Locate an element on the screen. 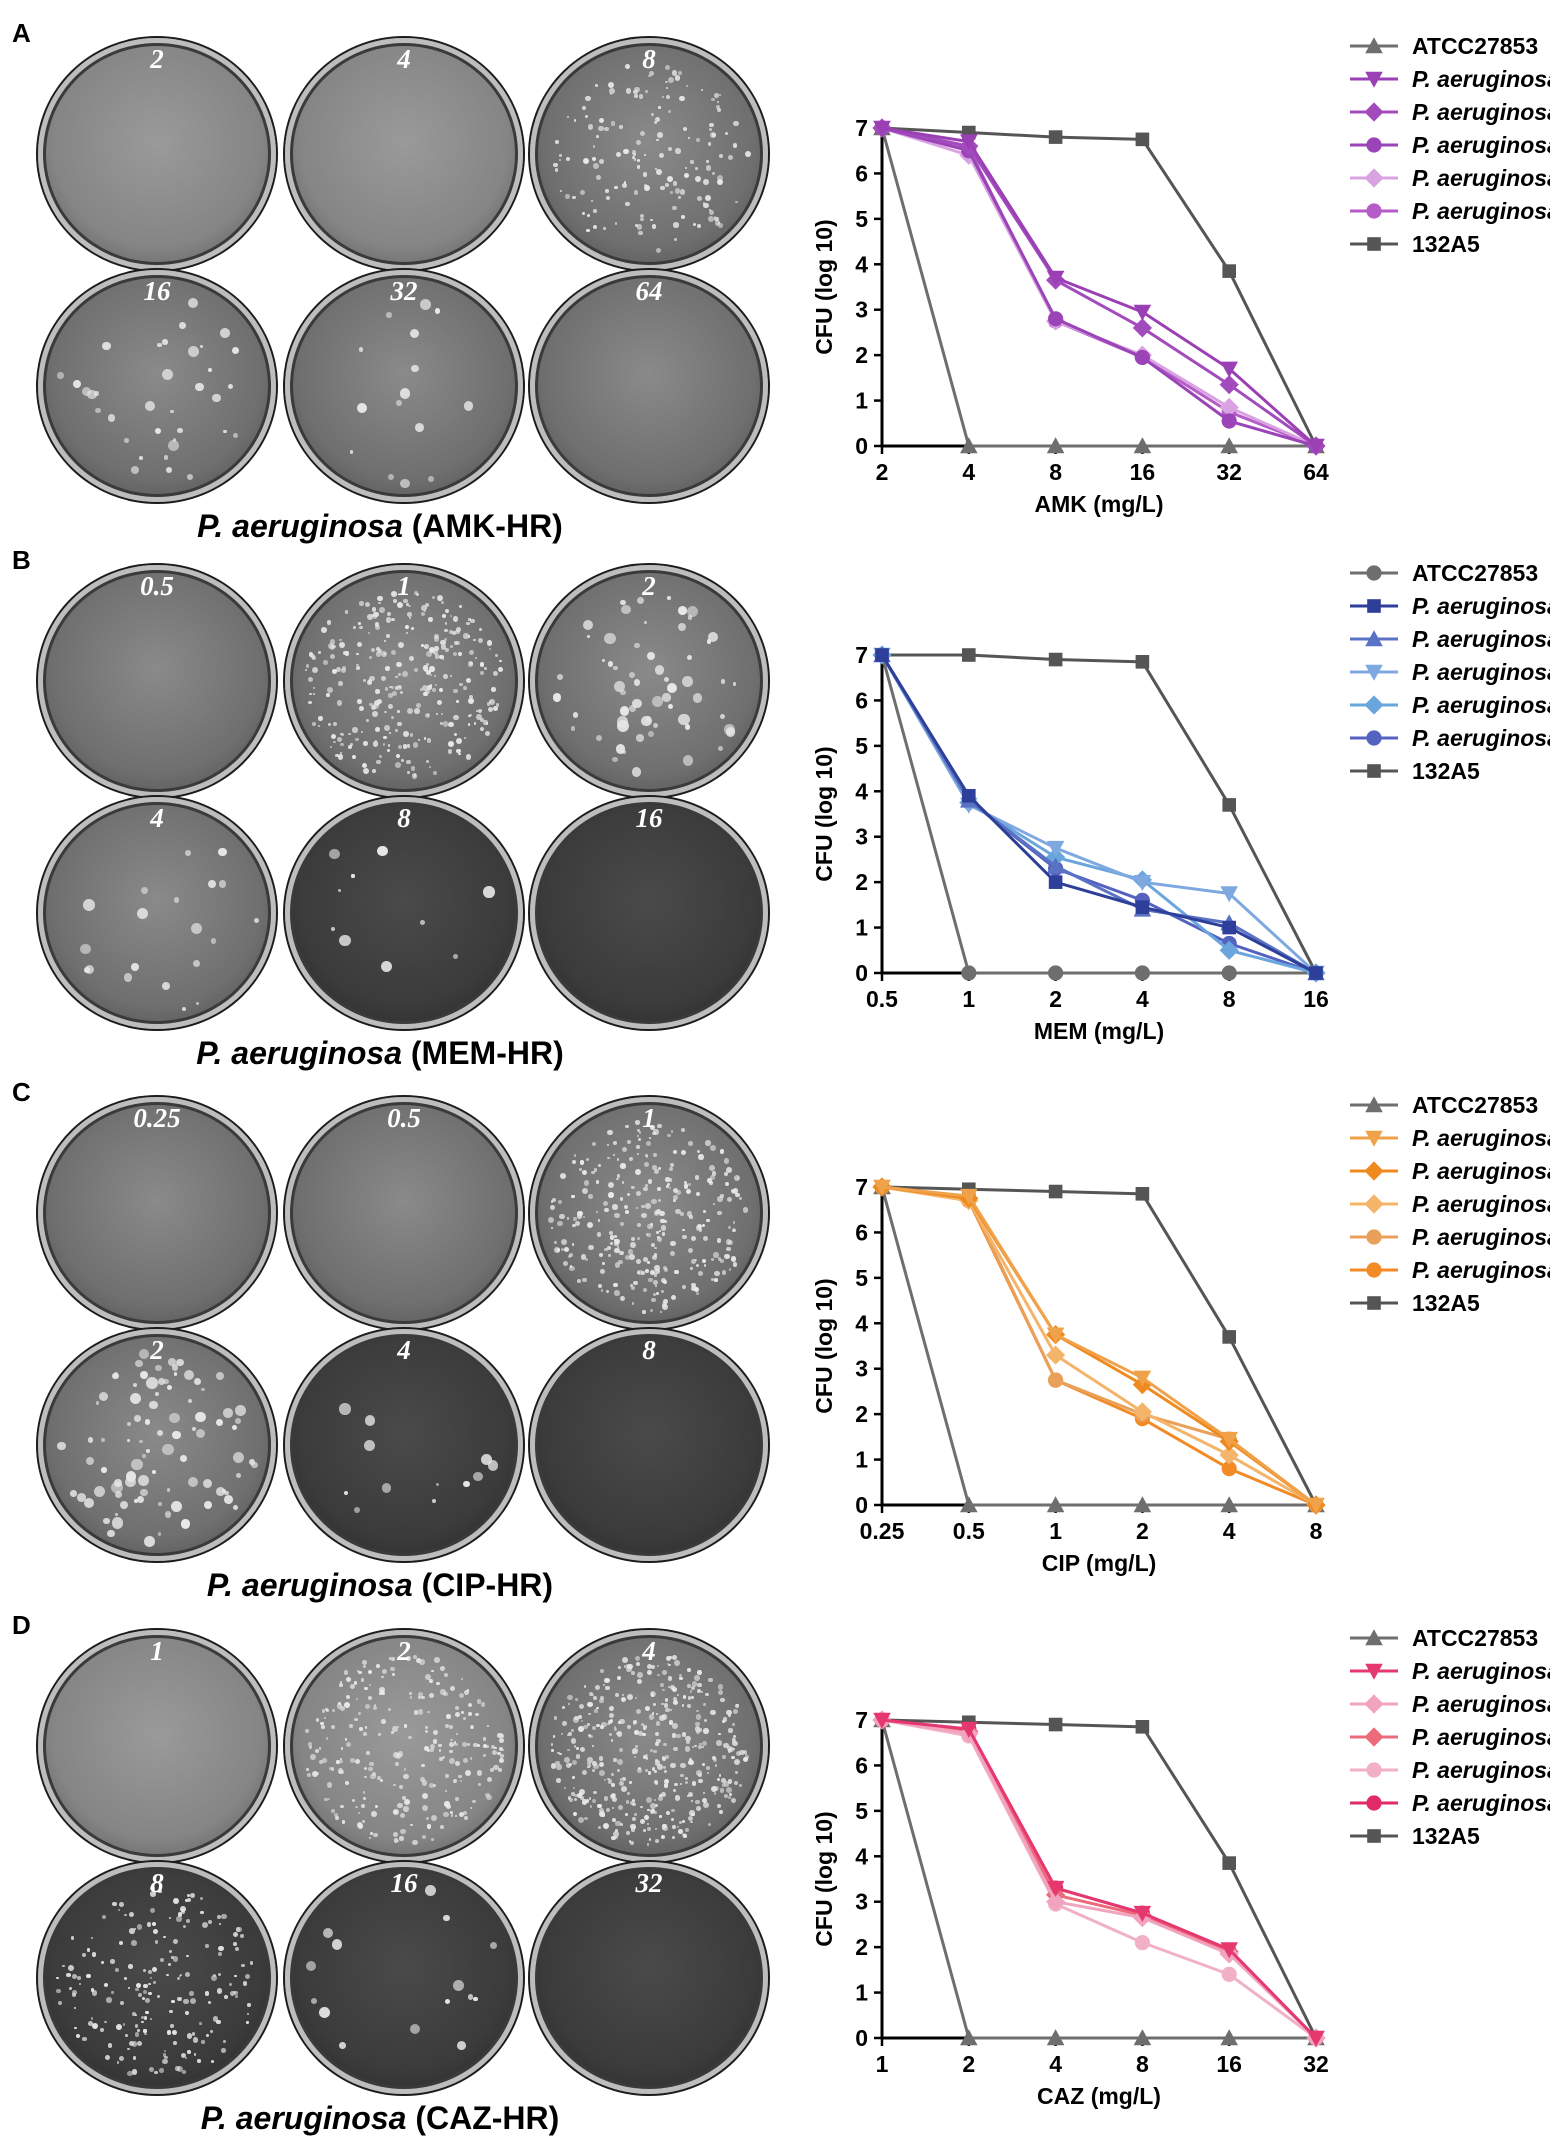  agar-plate: 4 is located at coordinates (404, 154).